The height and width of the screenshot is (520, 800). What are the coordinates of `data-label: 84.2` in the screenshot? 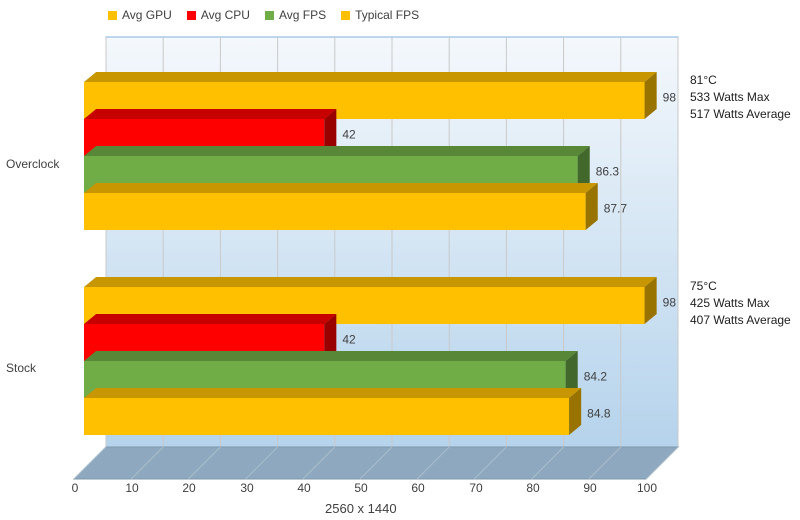 It's located at (596, 377).